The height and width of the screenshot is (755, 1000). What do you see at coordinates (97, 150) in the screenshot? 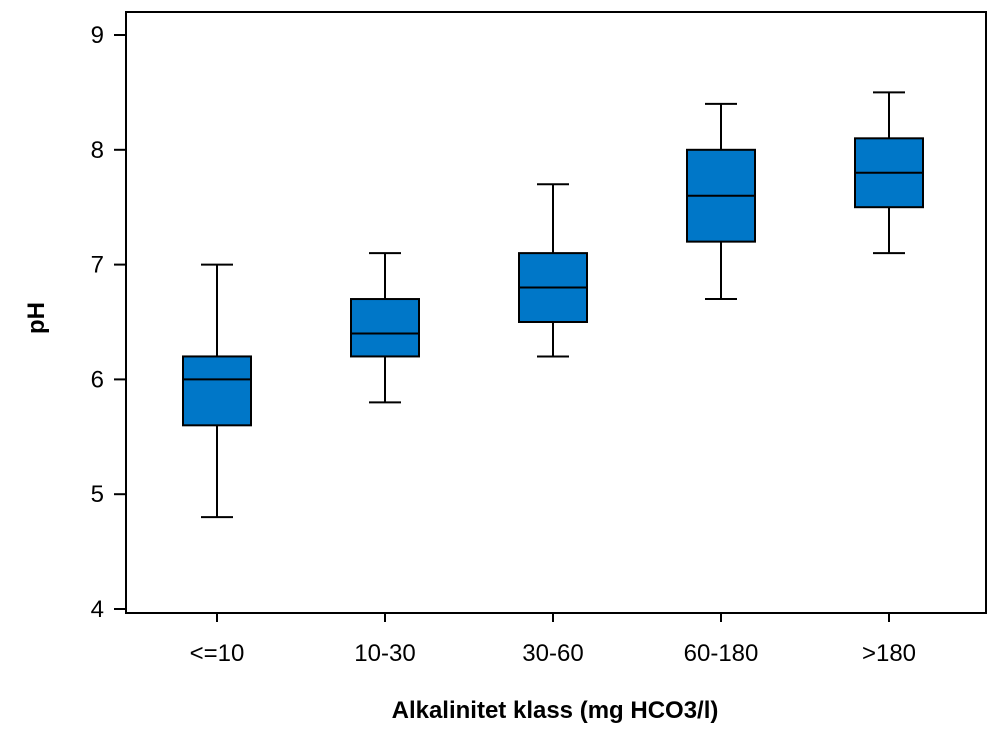
I see `y-tick-label-4: 8` at bounding box center [97, 150].